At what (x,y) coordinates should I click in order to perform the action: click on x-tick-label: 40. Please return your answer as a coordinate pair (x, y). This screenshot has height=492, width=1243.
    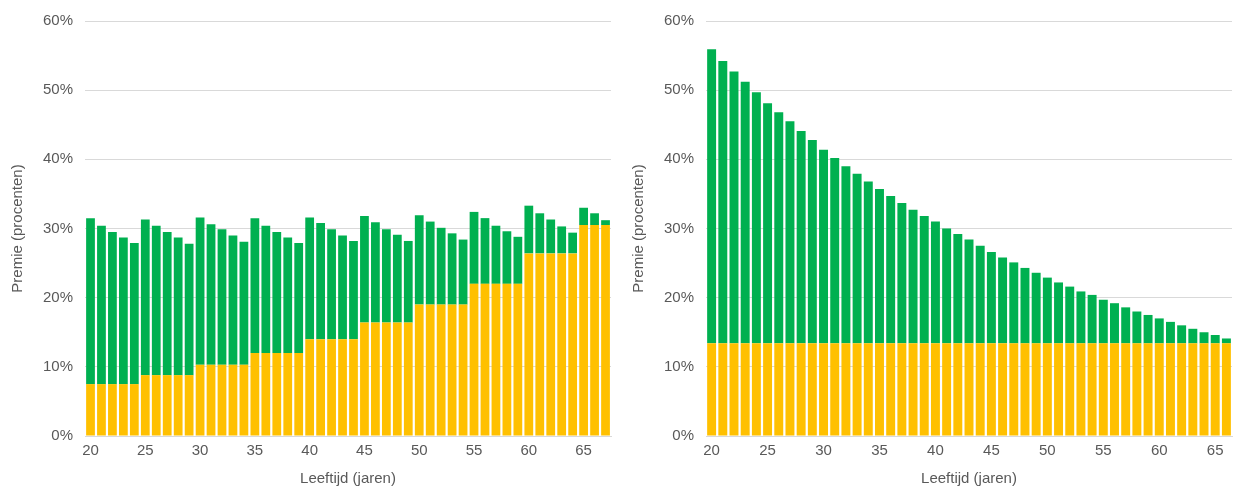
    Looking at the image, I should click on (309, 450).